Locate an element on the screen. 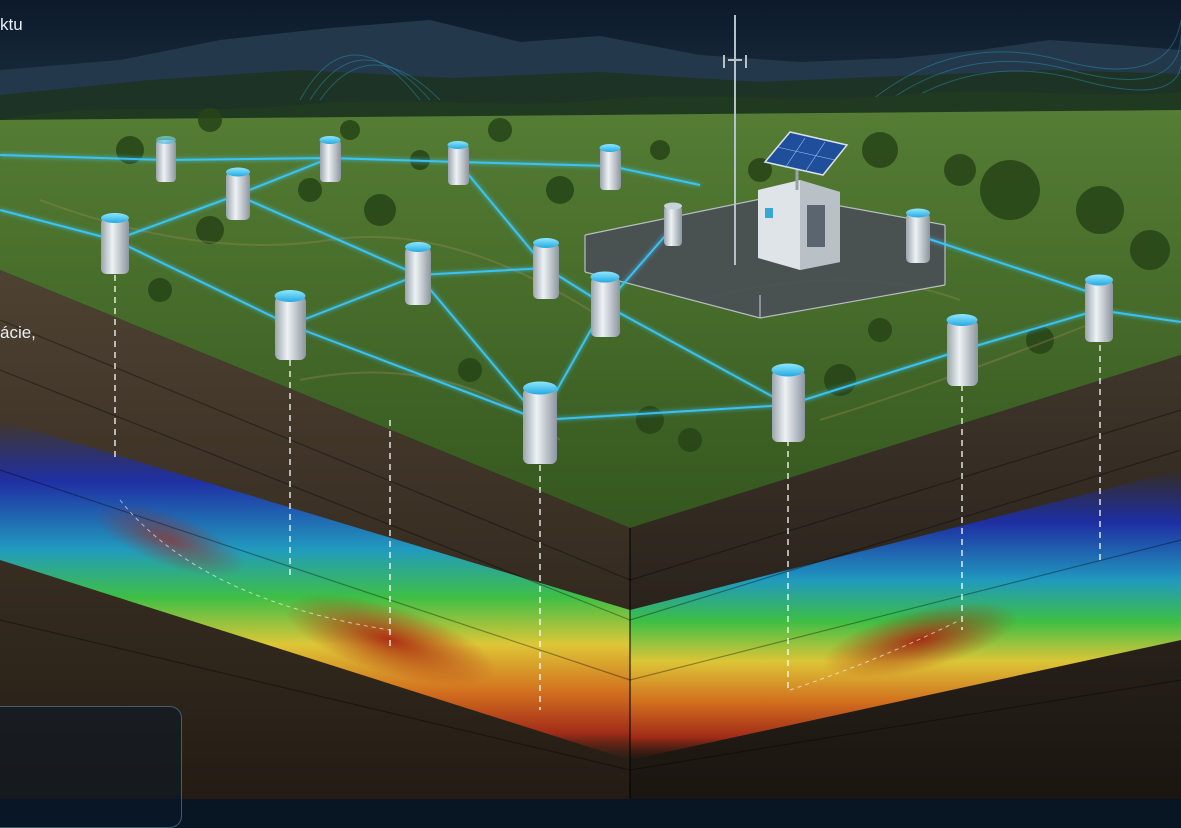  monitoring-station is located at coordinates (799, 225).